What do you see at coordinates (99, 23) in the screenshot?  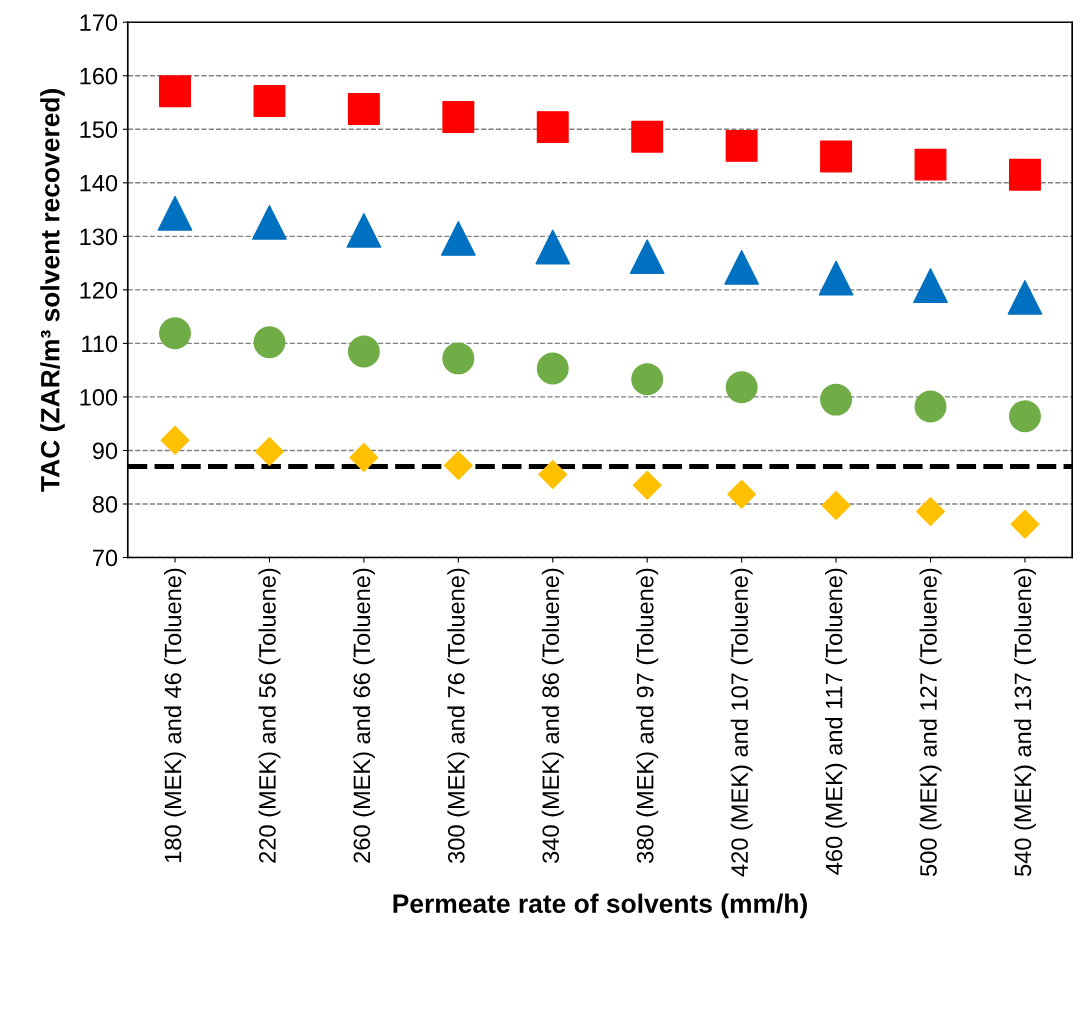 I see `y-tick-label: 170` at bounding box center [99, 23].